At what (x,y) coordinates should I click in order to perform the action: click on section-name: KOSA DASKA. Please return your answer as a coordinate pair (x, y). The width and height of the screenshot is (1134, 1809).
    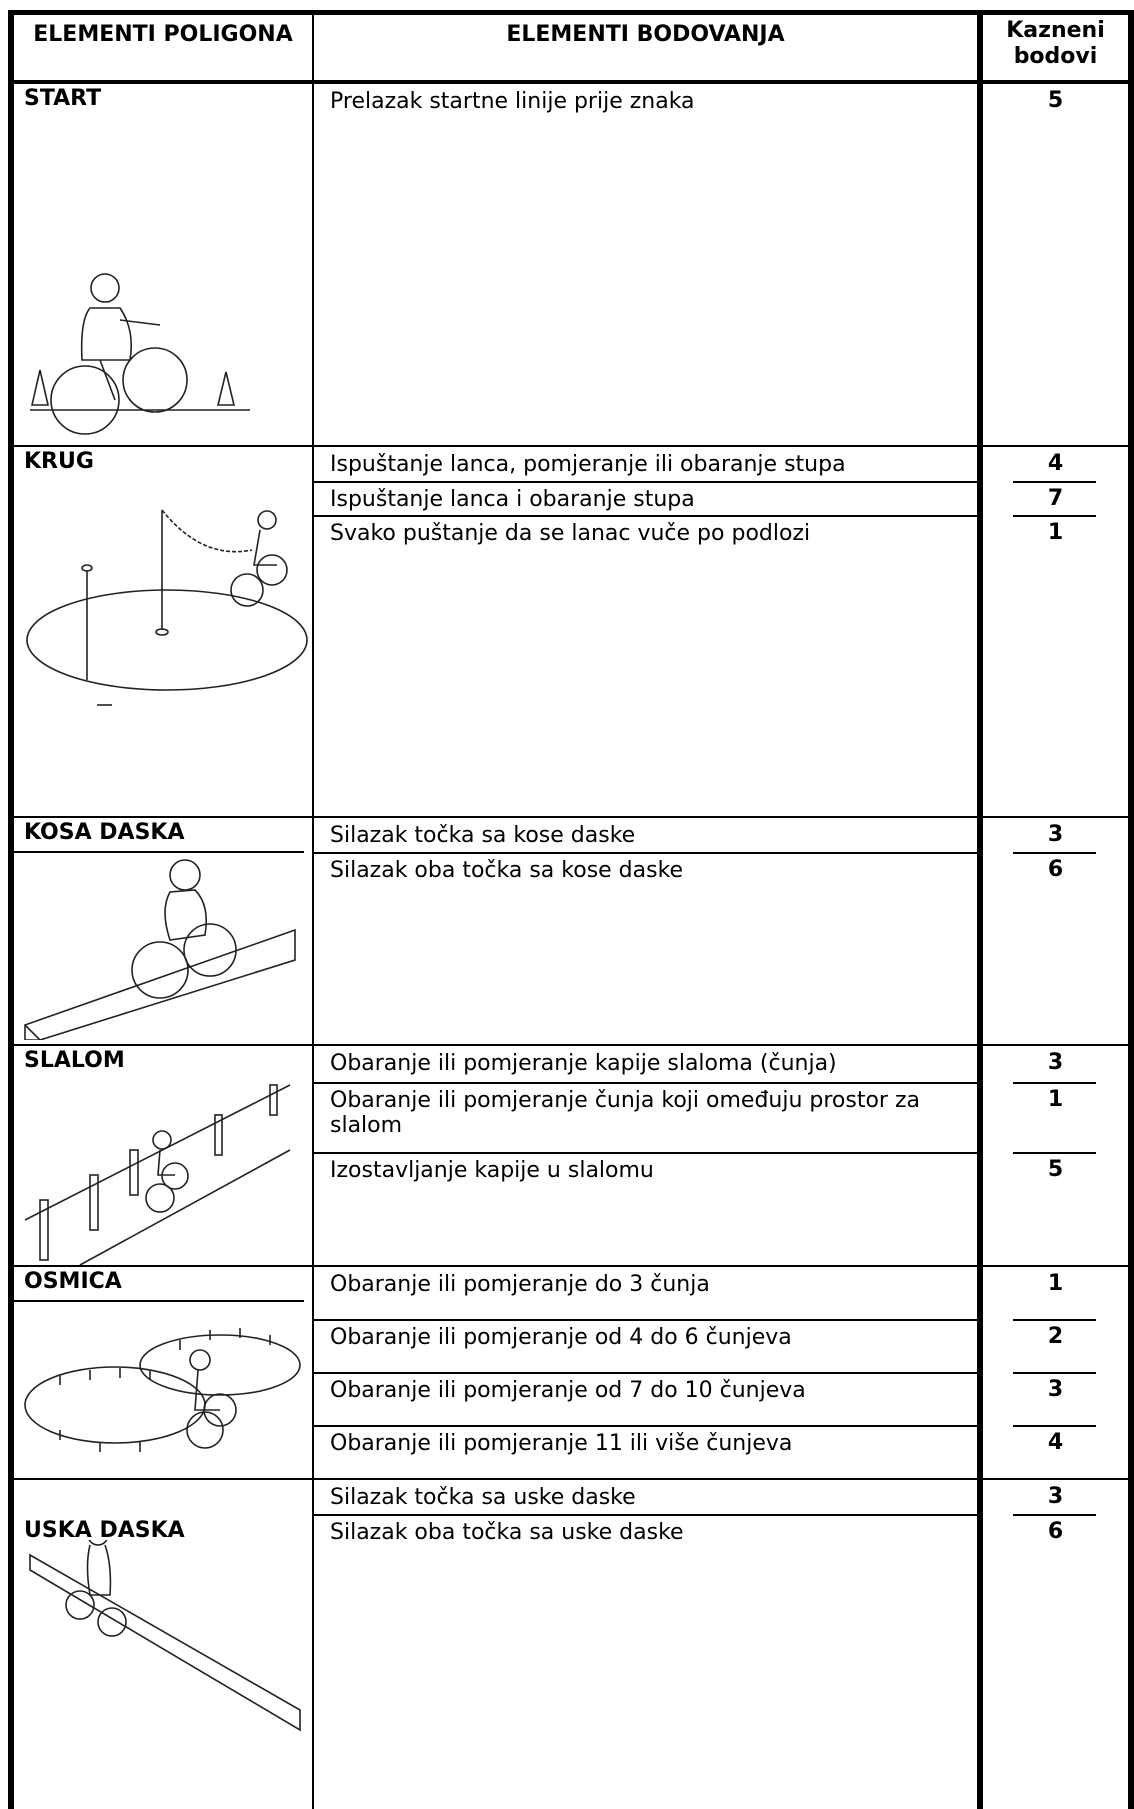
    Looking at the image, I should click on (104, 832).